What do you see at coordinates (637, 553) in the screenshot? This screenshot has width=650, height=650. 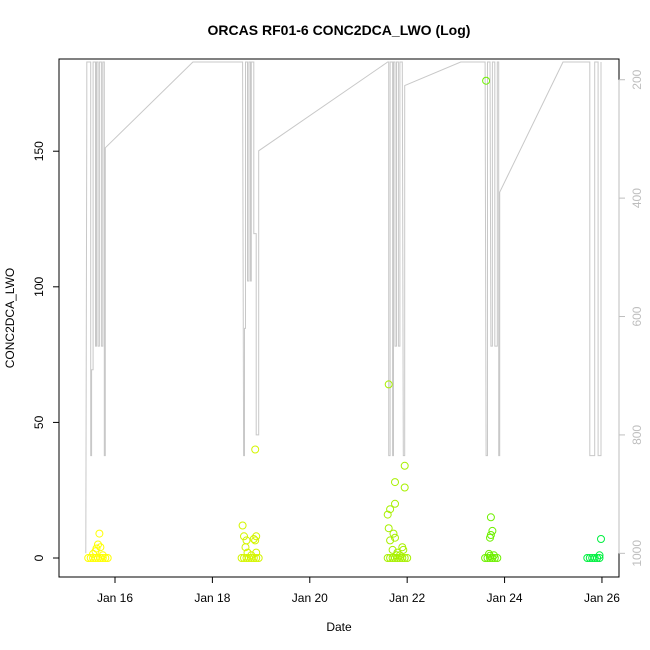 I see `y2-tick-label: 1000` at bounding box center [637, 553].